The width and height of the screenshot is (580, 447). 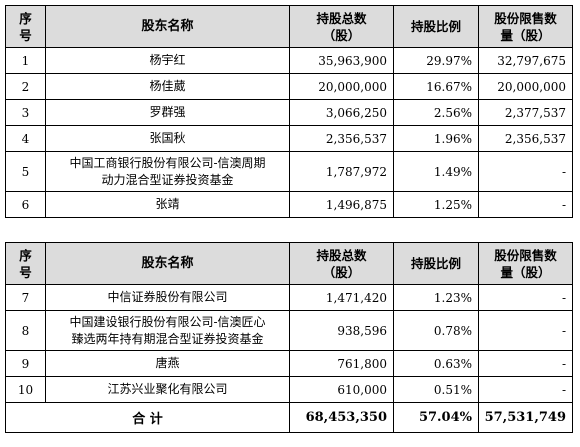 I want to click on shareholder-name-line: 杨宇红, so click(x=167, y=60).